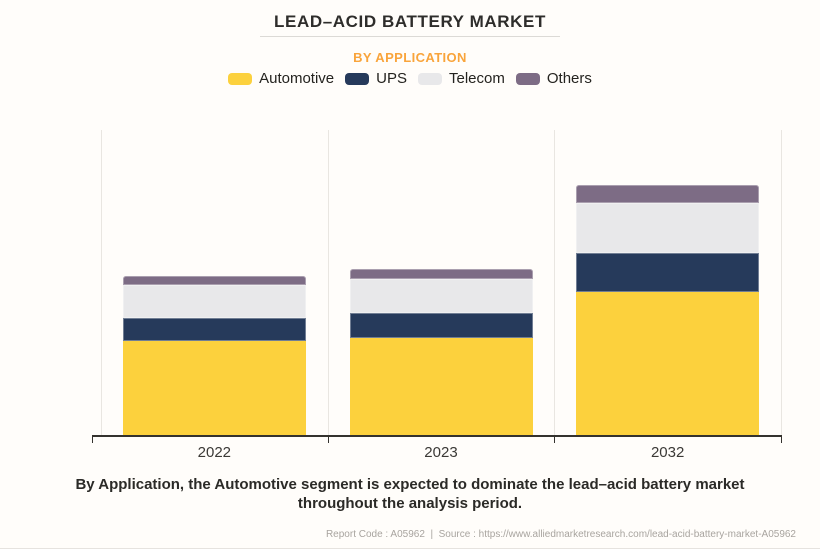 This screenshot has width=820, height=557. What do you see at coordinates (668, 363) in the screenshot?
I see `bar-segment-automotive-2032` at bounding box center [668, 363].